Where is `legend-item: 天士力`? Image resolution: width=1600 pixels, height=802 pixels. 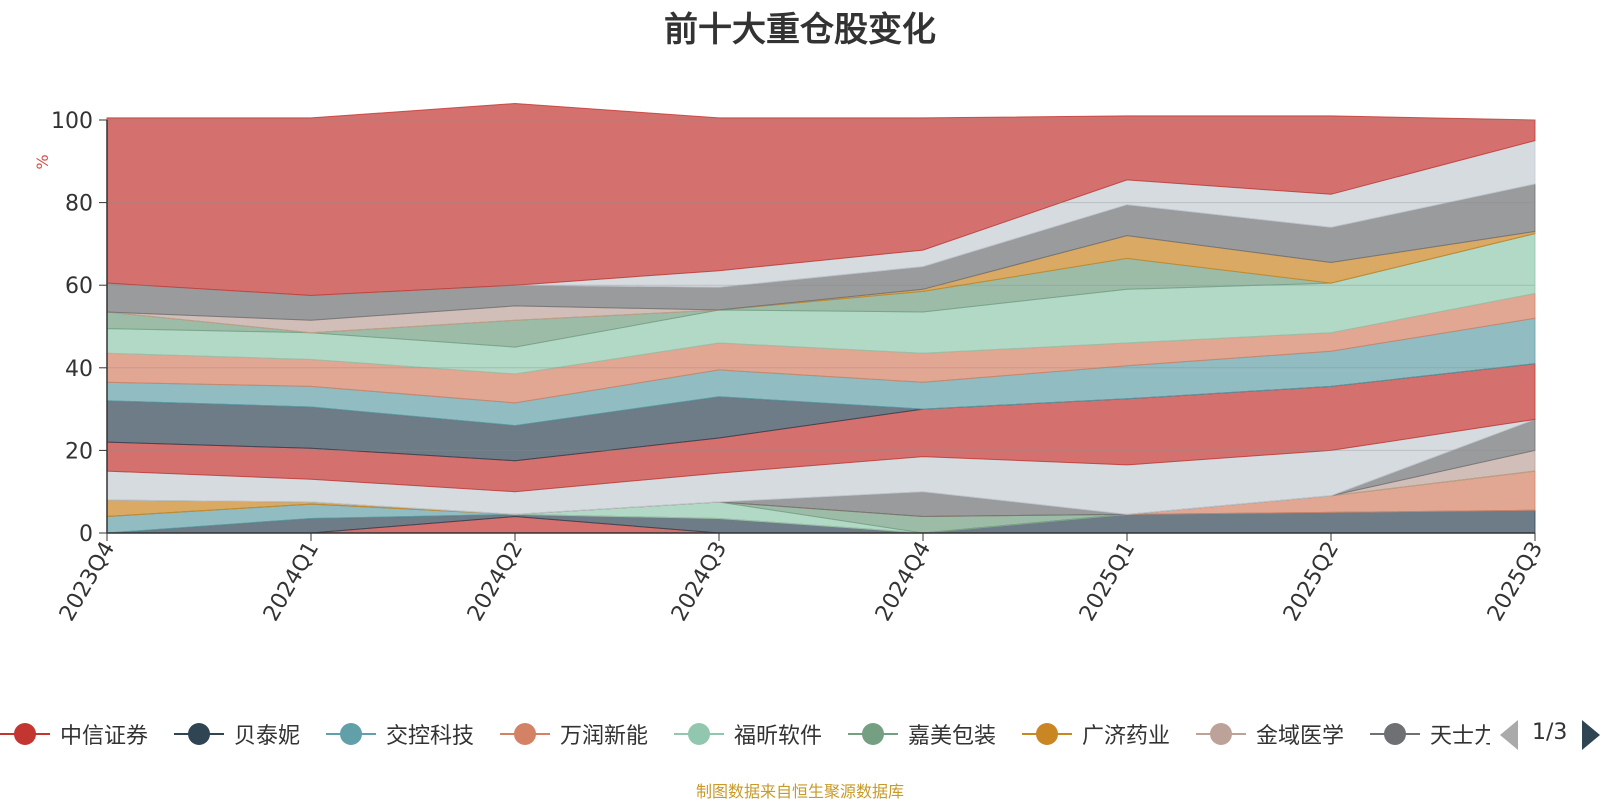 legend-item: 天士力 is located at coordinates (1430, 734).